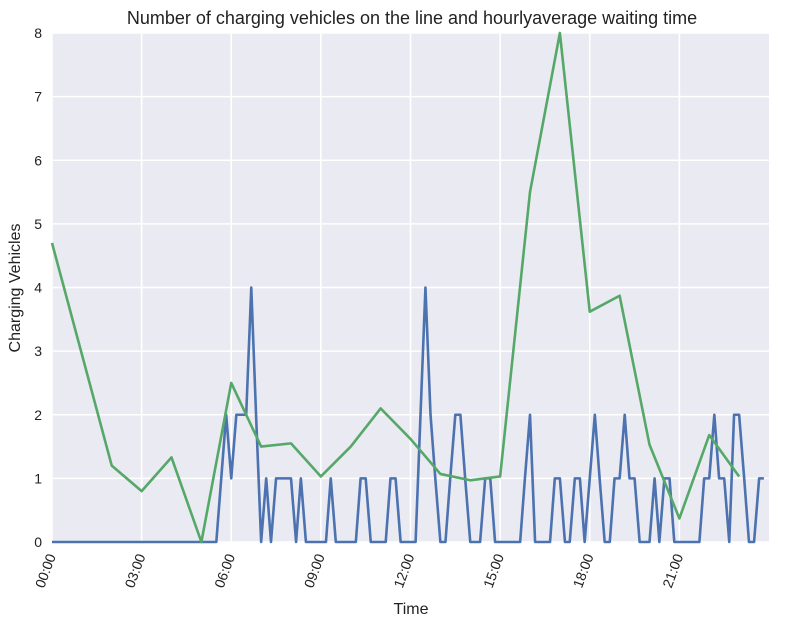  What do you see at coordinates (411, 609) in the screenshot?
I see `x-axis-label: Time` at bounding box center [411, 609].